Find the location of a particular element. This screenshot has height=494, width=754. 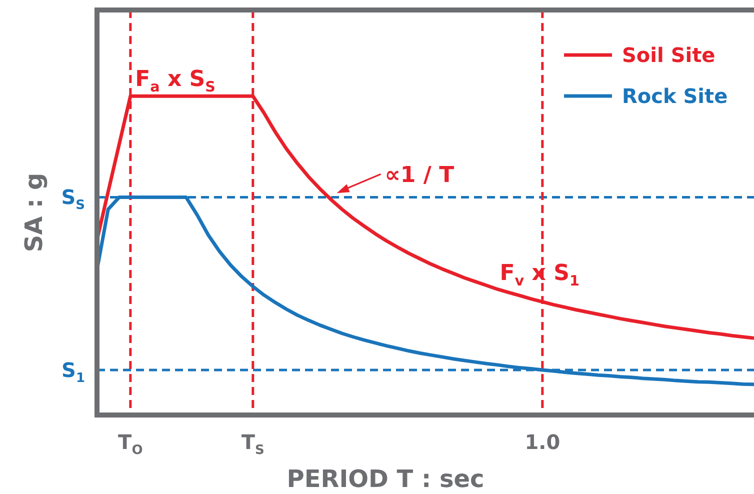

x-axis-title: PERIOD T : sec is located at coordinates (385, 479).